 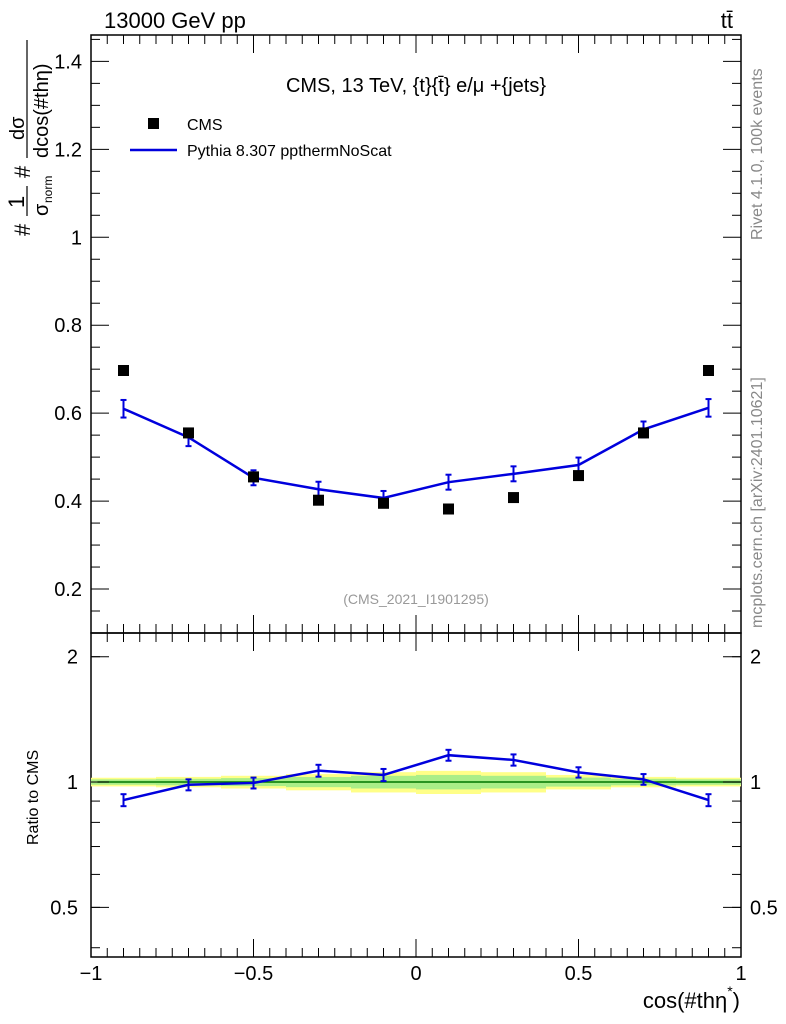 I want to click on y-tick-label-main: 1, so click(x=76, y=238).